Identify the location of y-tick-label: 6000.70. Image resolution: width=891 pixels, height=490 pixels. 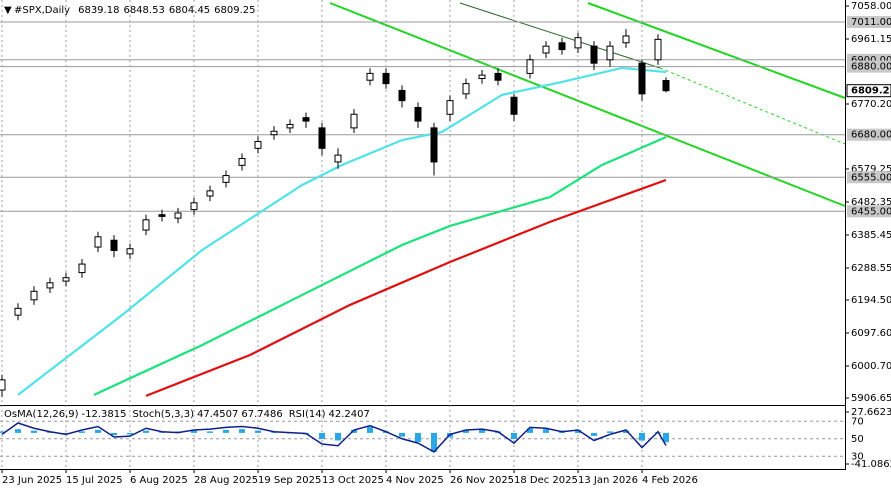
(871, 366).